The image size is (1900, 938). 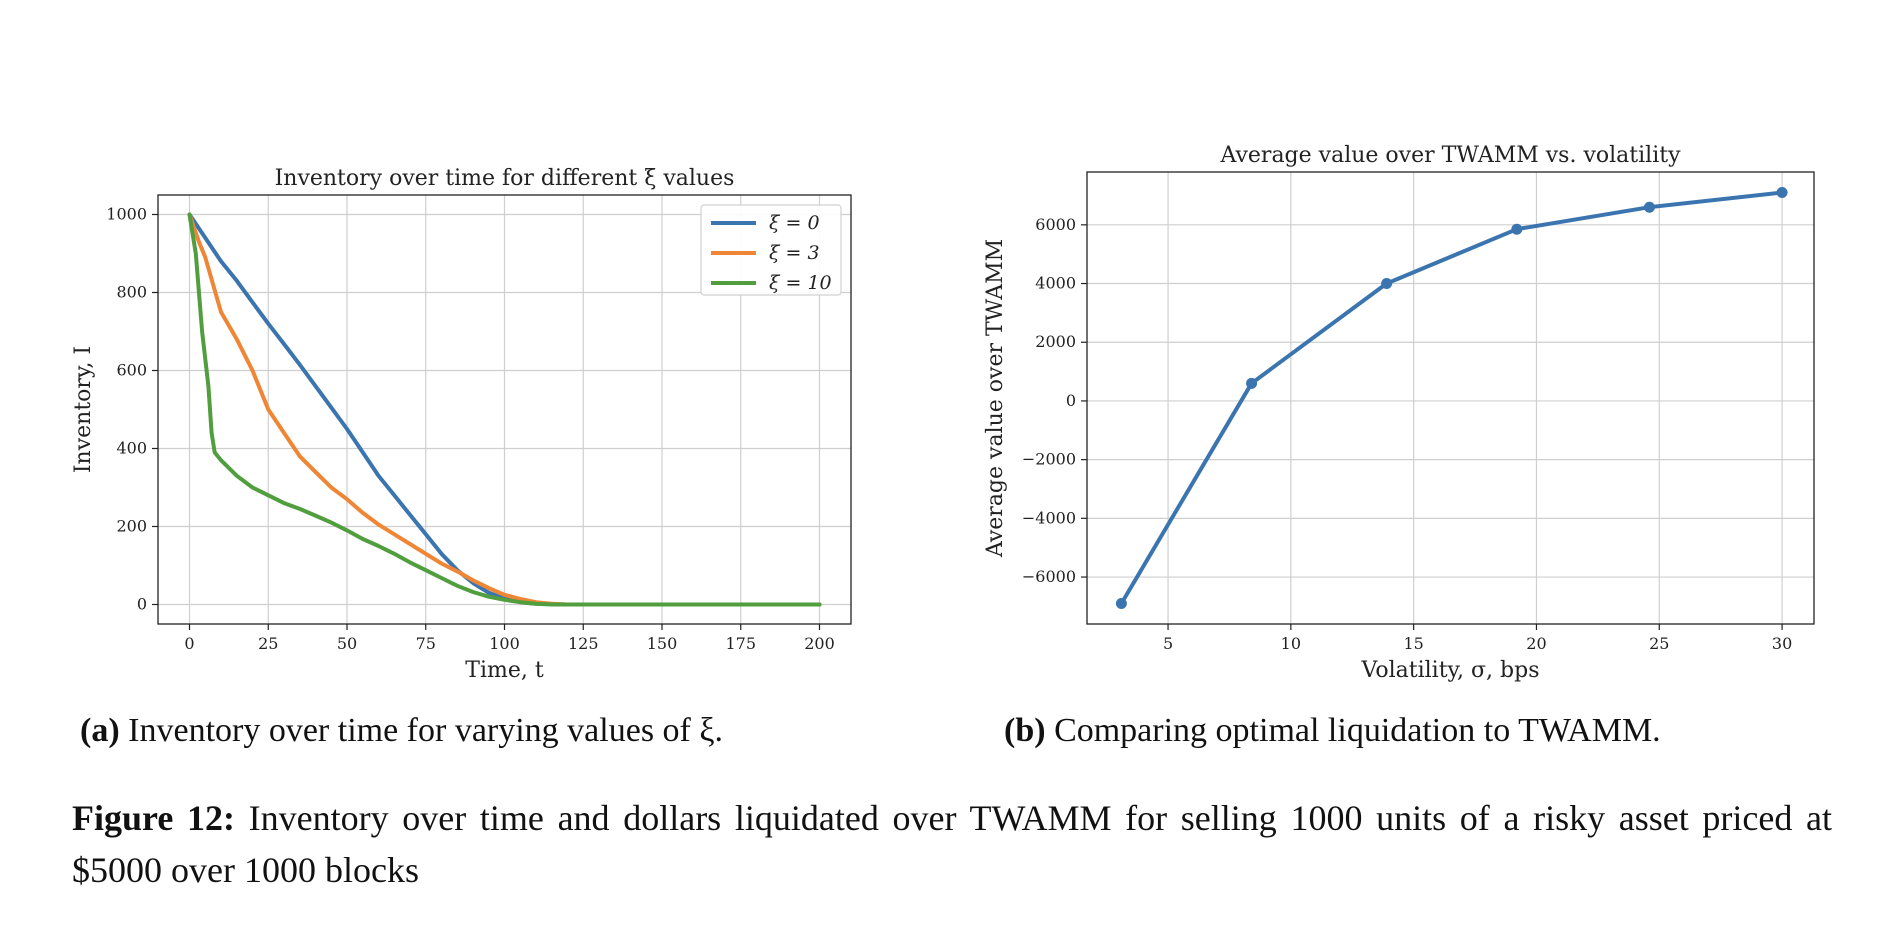 What do you see at coordinates (1477, 638) in the screenshot?
I see `x-ticks: 5 10 15 20 25 30` at bounding box center [1477, 638].